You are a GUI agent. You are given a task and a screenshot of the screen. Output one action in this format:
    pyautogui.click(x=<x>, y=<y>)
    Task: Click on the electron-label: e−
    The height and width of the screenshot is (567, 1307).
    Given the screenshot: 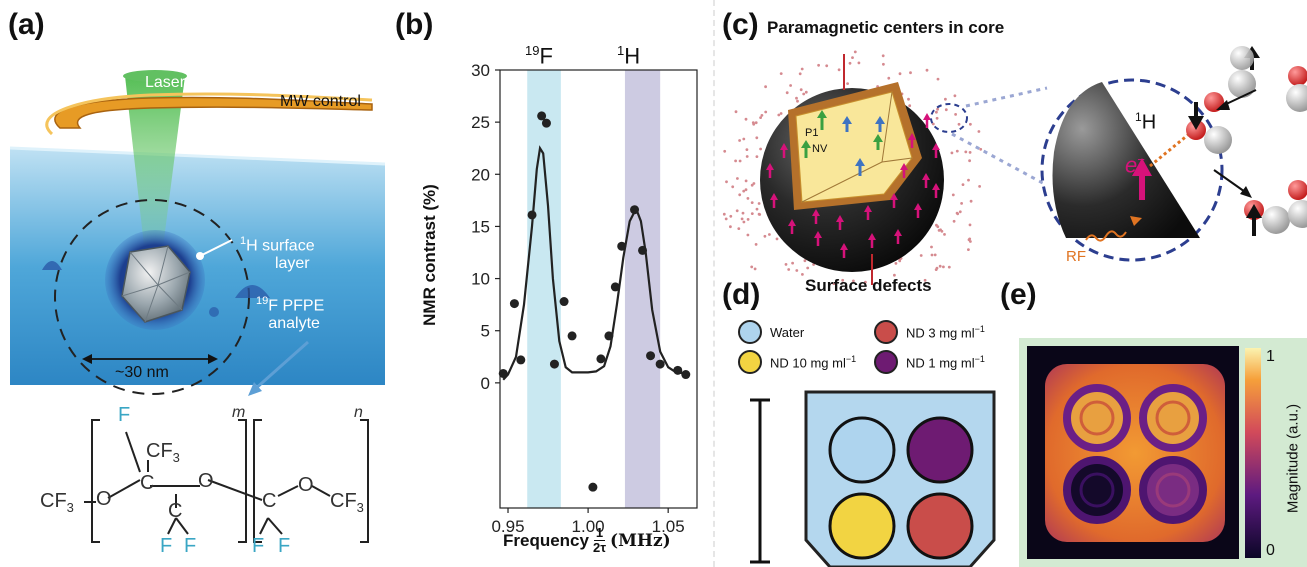 What is the action you would take?
    pyautogui.click(x=1135, y=165)
    